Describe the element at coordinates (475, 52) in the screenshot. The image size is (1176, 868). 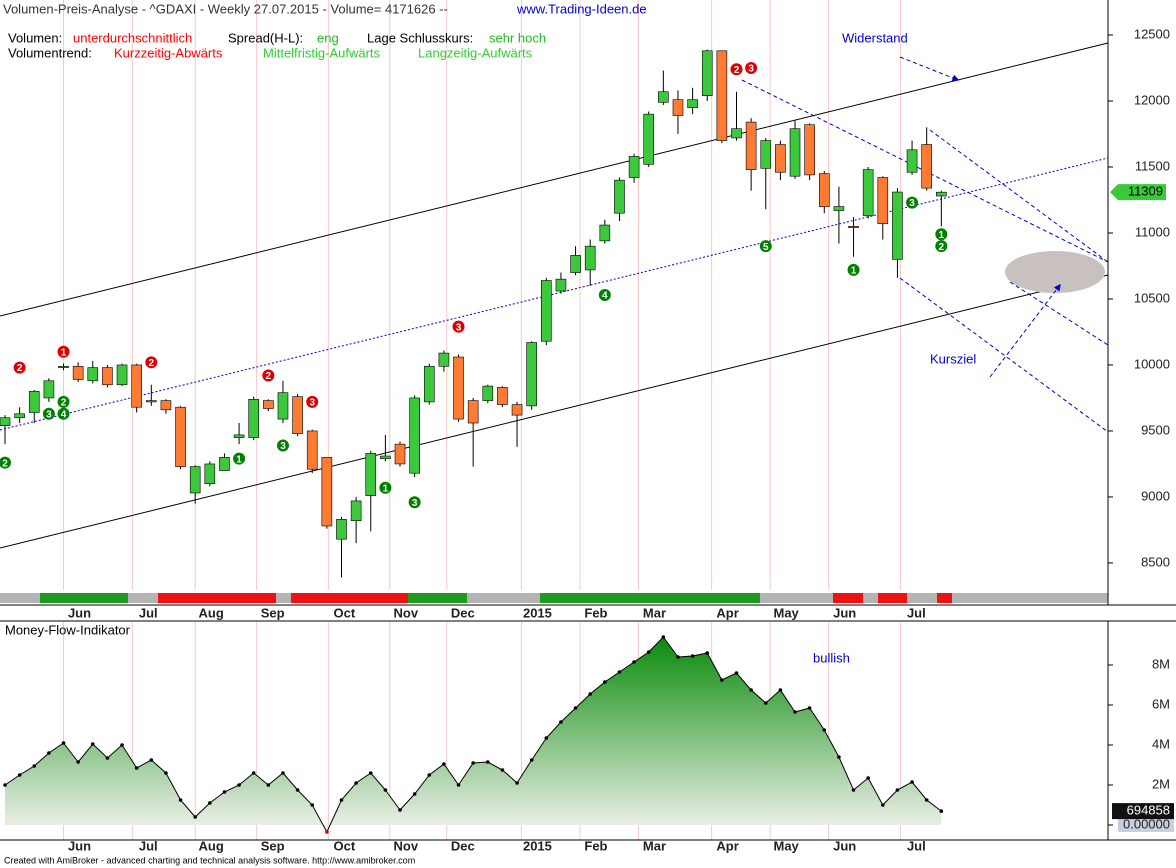
I see `info-text: Langzeitig-Aufwärts` at that location.